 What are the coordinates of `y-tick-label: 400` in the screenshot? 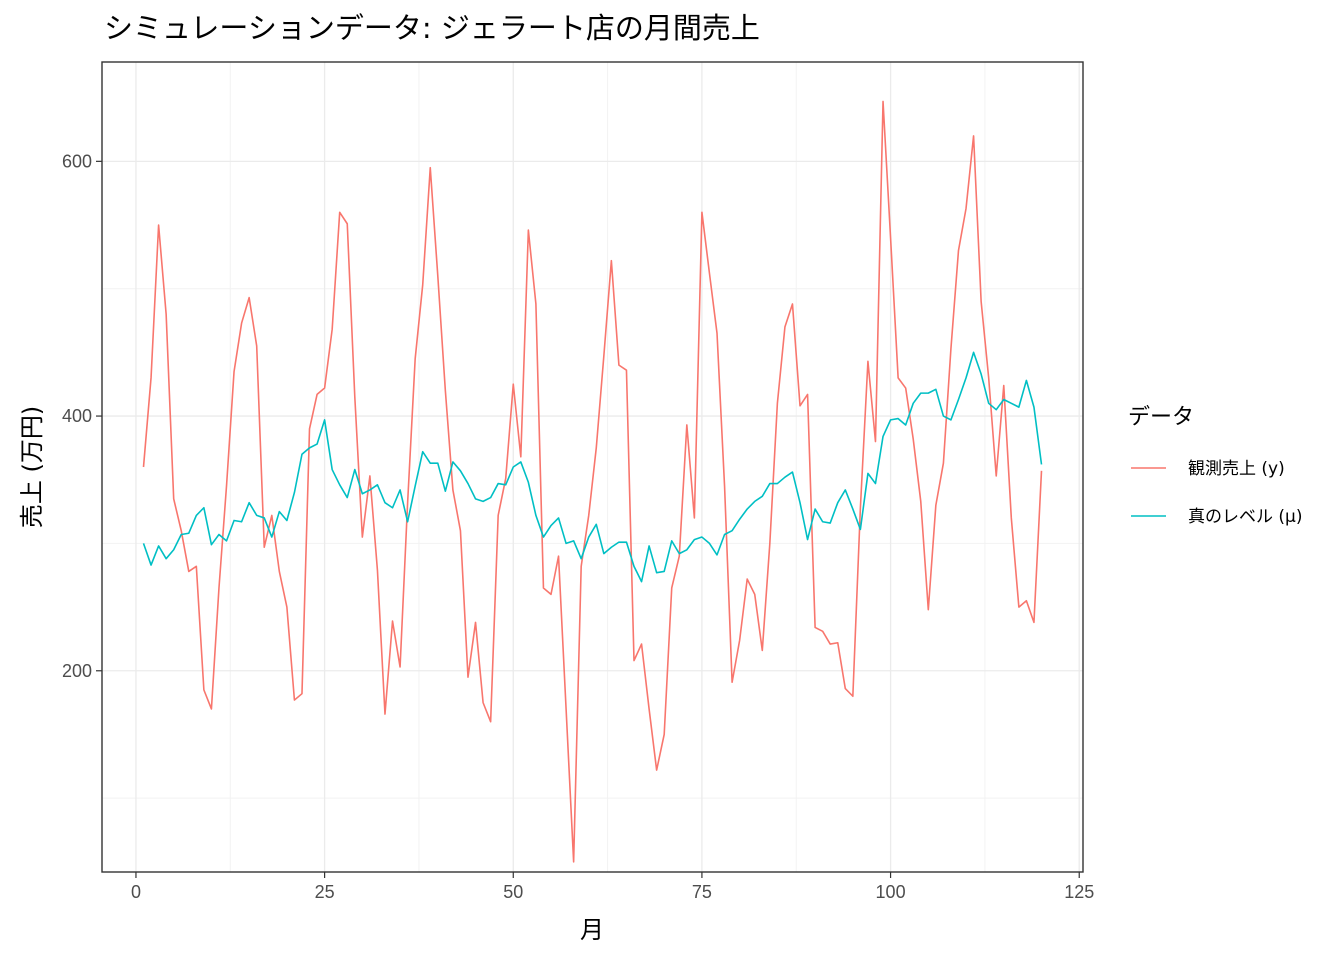 It's located at (77, 416).